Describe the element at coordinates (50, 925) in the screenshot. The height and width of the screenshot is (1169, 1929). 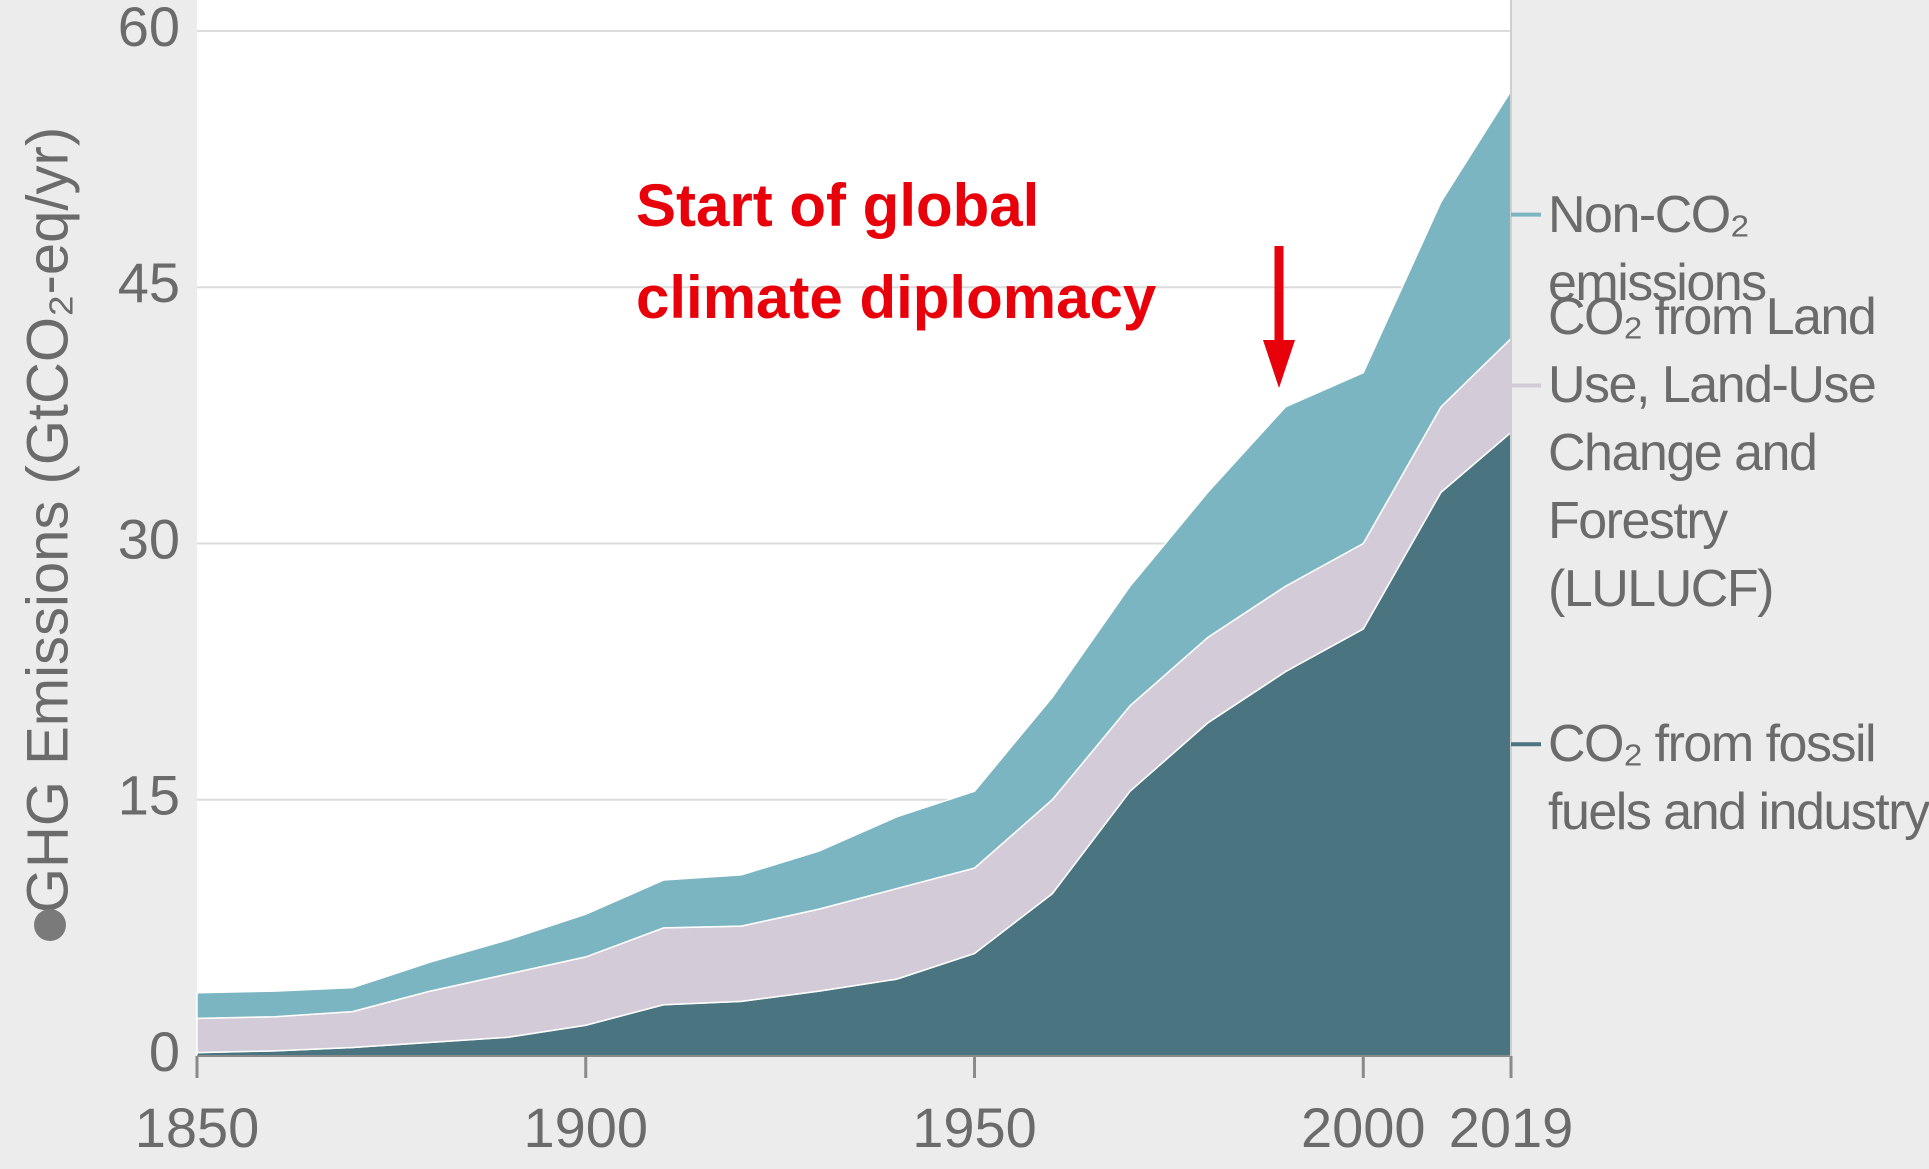
I see `icon` at that location.